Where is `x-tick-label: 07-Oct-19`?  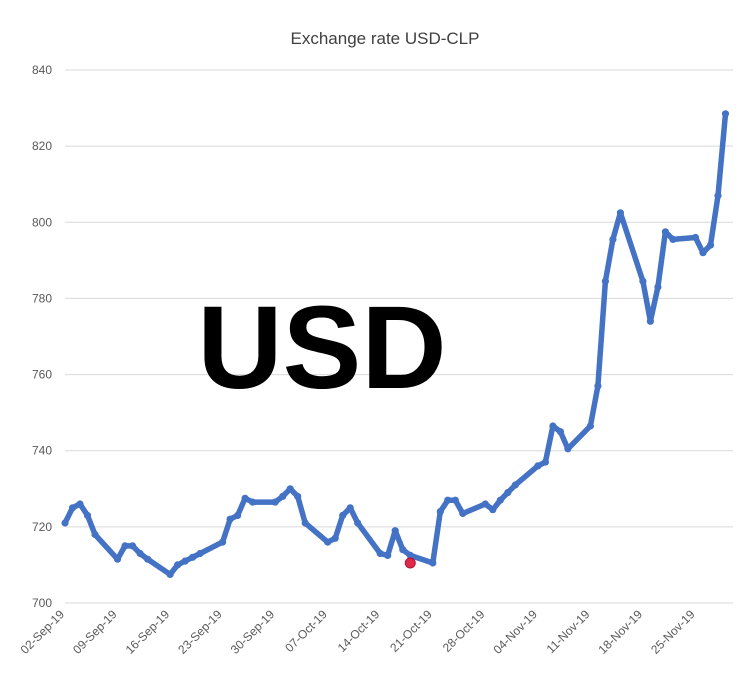
x-tick-label: 07-Oct-19 is located at coordinates (306, 631).